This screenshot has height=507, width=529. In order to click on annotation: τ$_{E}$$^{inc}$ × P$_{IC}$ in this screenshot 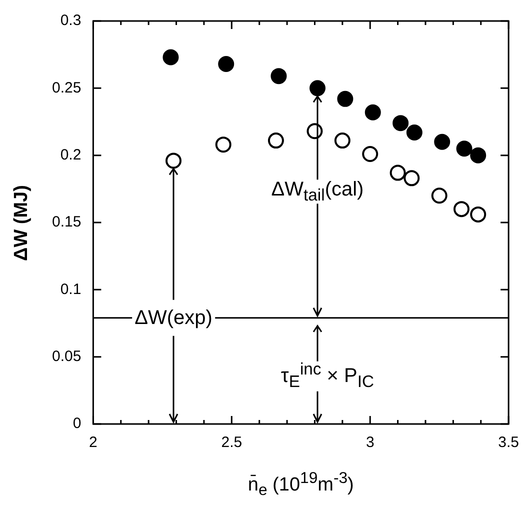, I will do `click(328, 376)`.